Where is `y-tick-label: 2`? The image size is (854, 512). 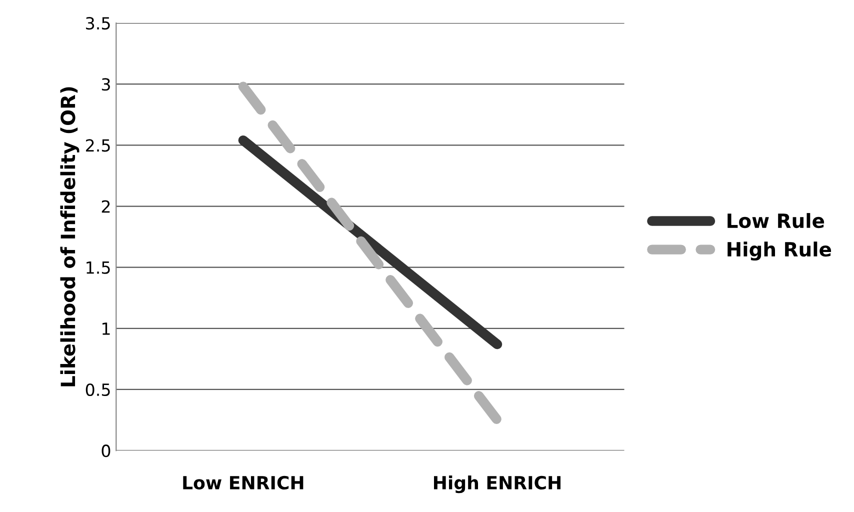
y-tick-label: 2 is located at coordinates (106, 206).